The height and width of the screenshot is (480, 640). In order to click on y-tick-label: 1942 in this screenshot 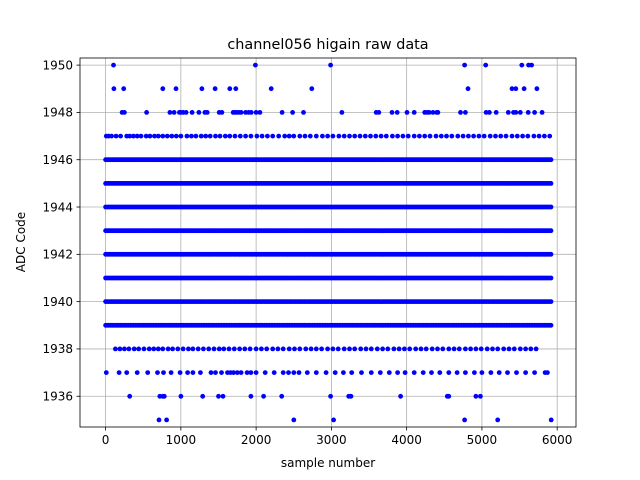, I will do `click(57, 255)`.